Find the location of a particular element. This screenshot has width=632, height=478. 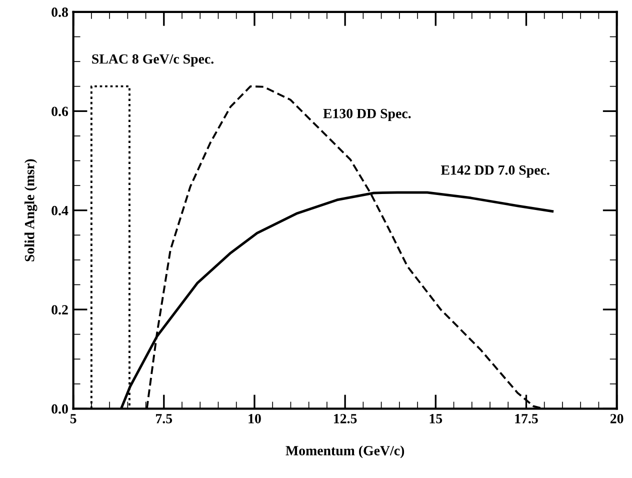

x-axis-title: Momentum (GeV/c) is located at coordinates (345, 452).